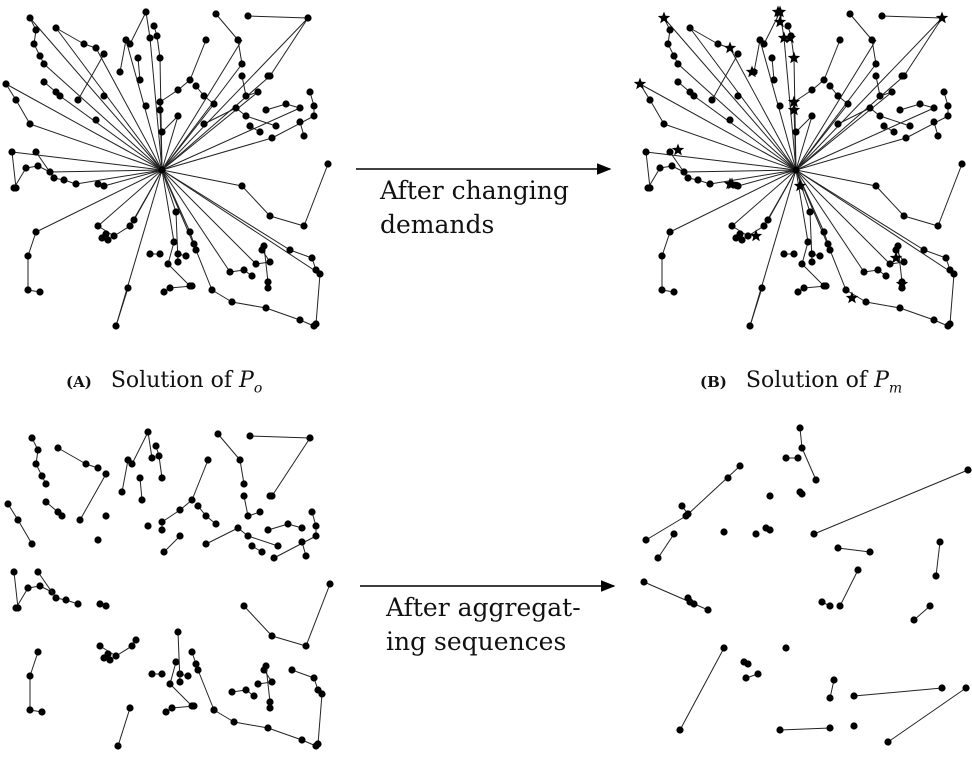  What do you see at coordinates (164, 382) in the screenshot?
I see `caption-a: (A) Solution of Po` at bounding box center [164, 382].